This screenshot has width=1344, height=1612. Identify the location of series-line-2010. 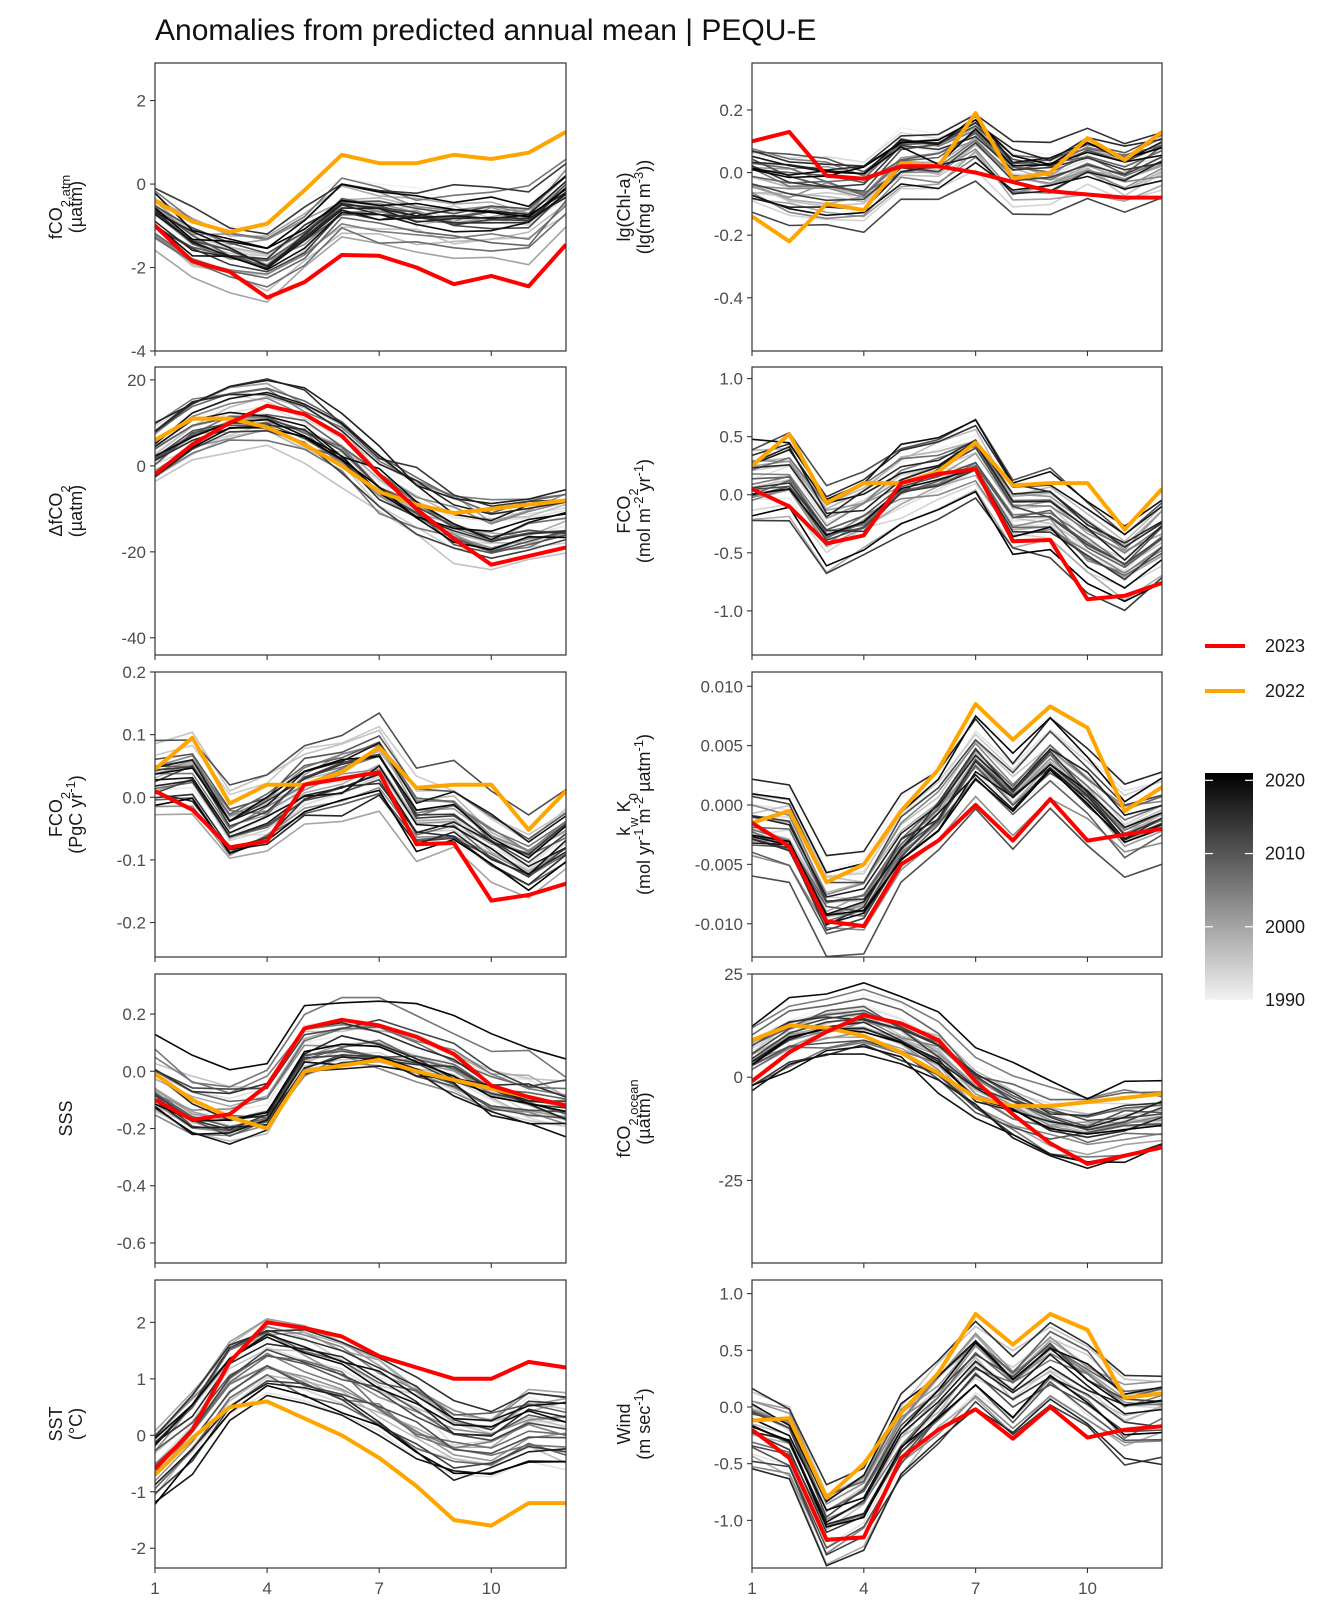
(360, 787).